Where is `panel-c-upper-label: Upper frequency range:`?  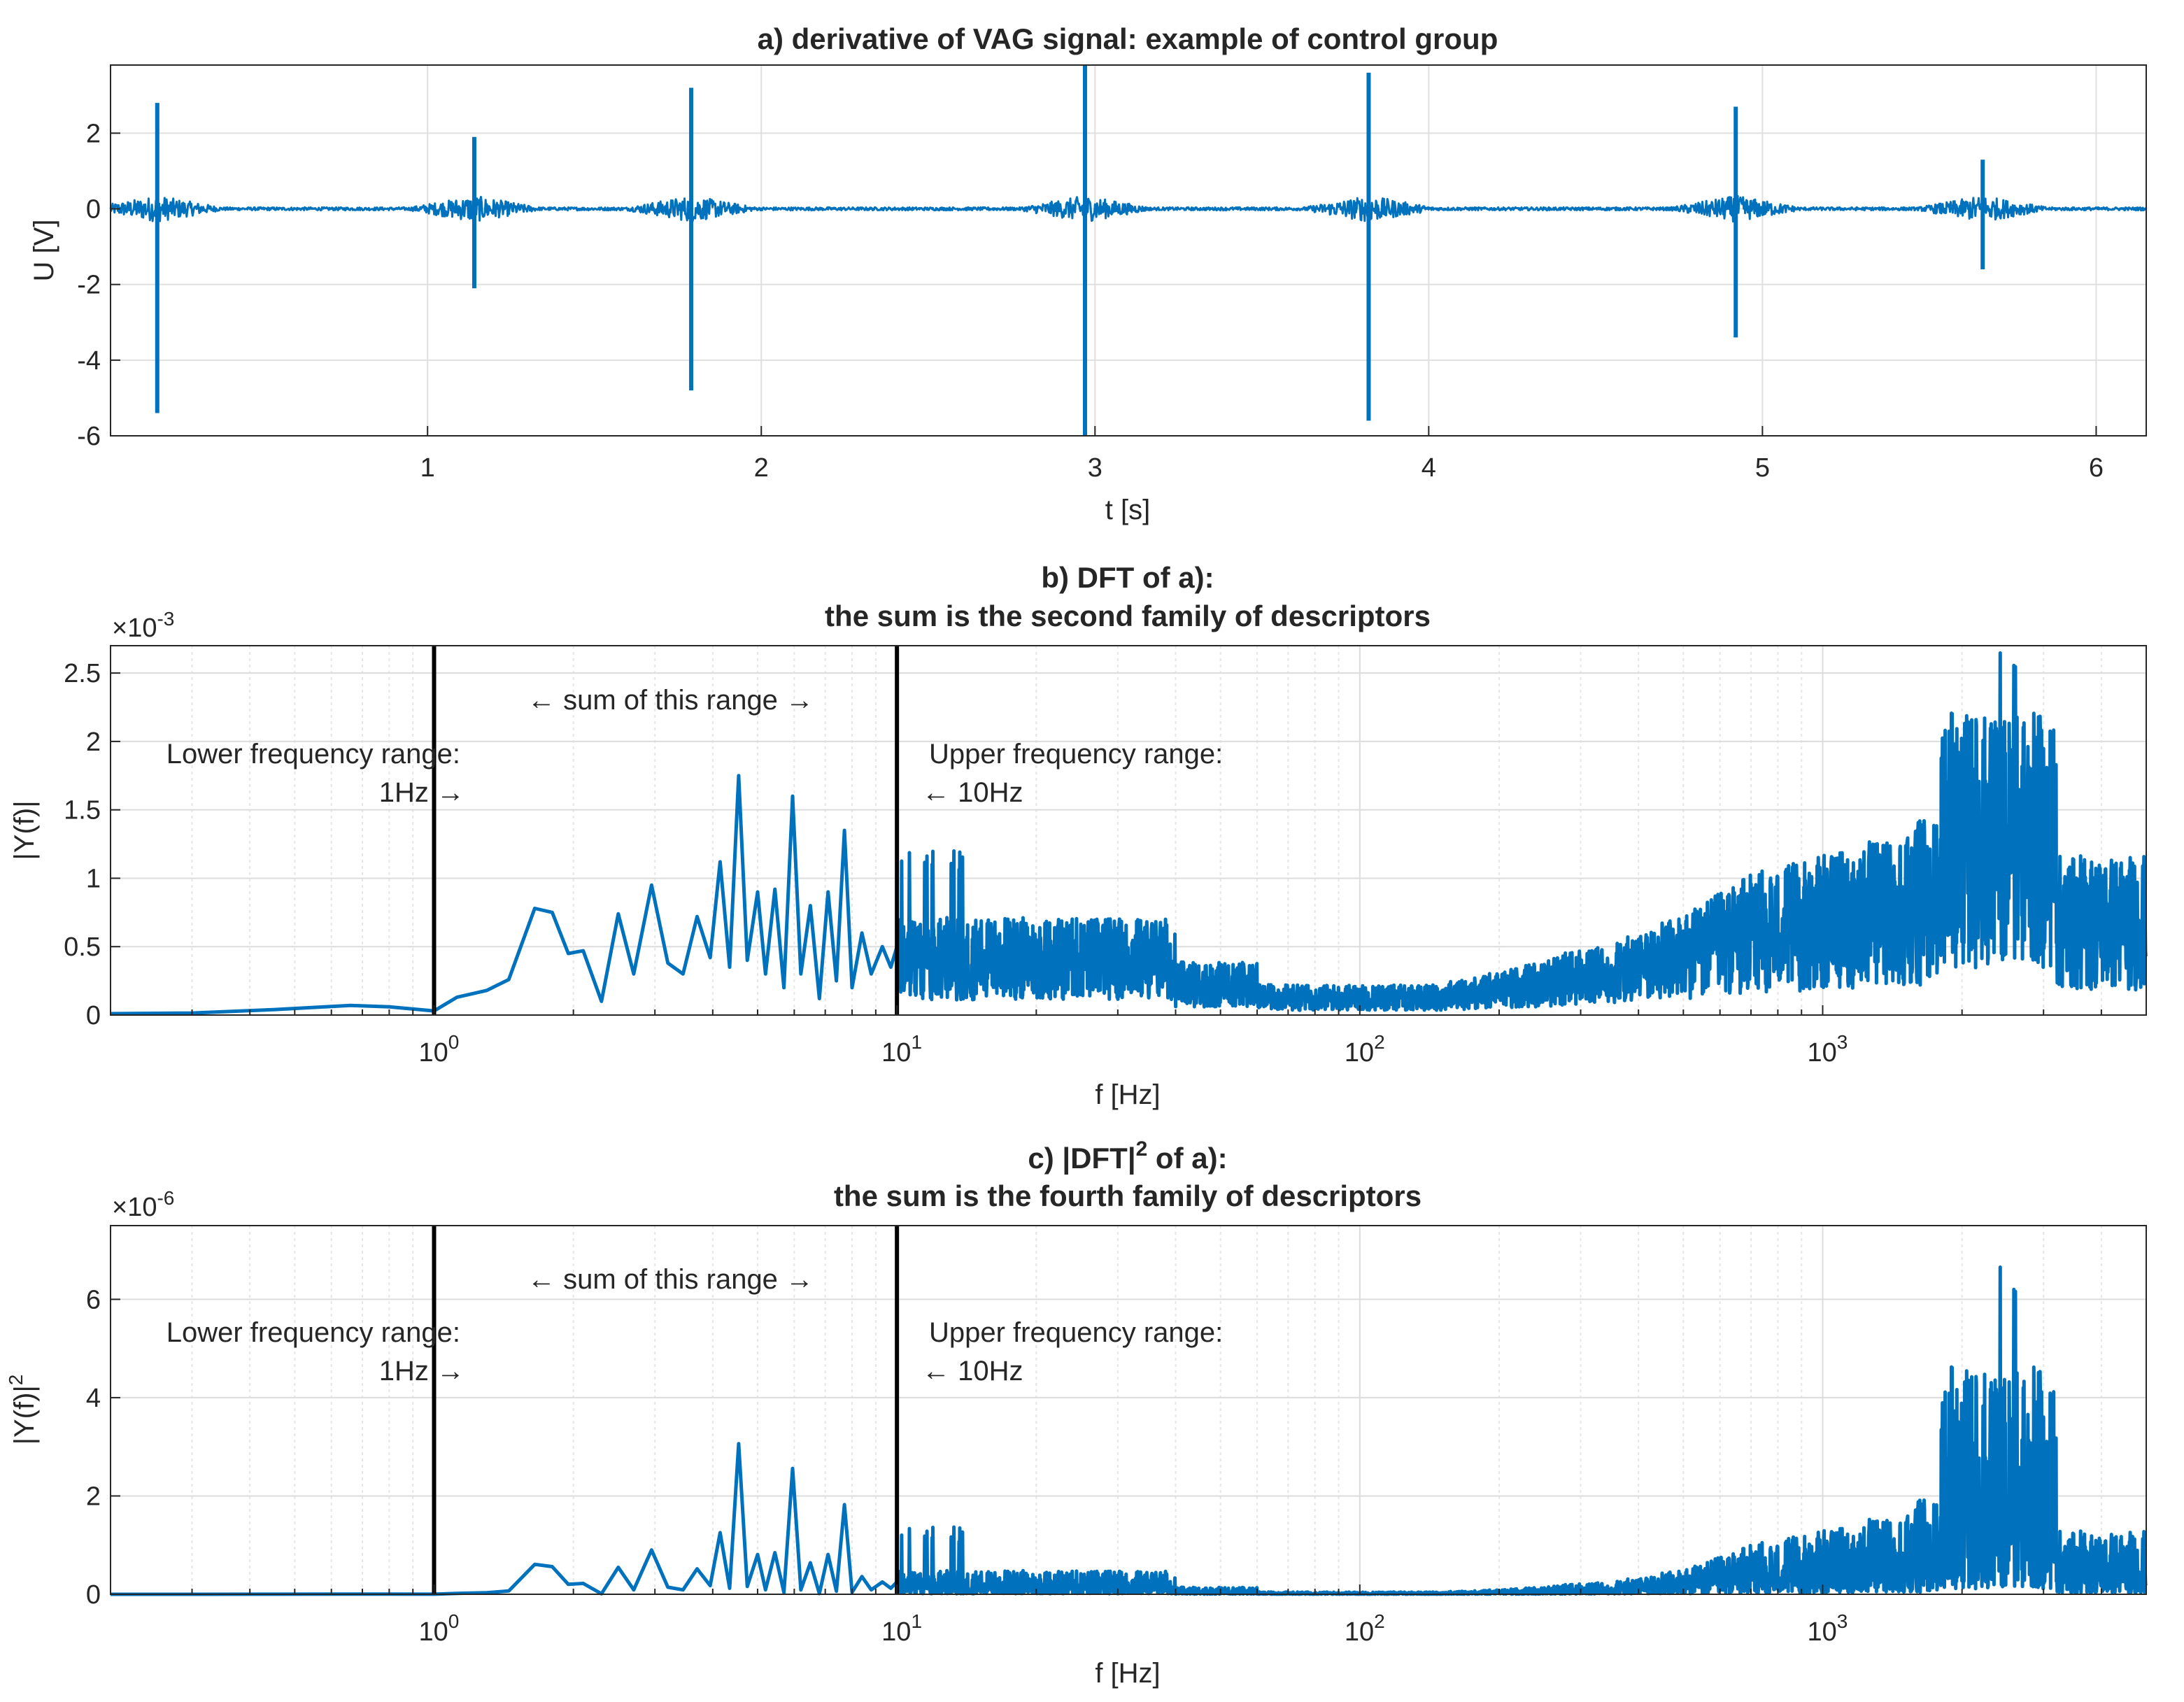 panel-c-upper-label: Upper frequency range: is located at coordinates (1076, 1332).